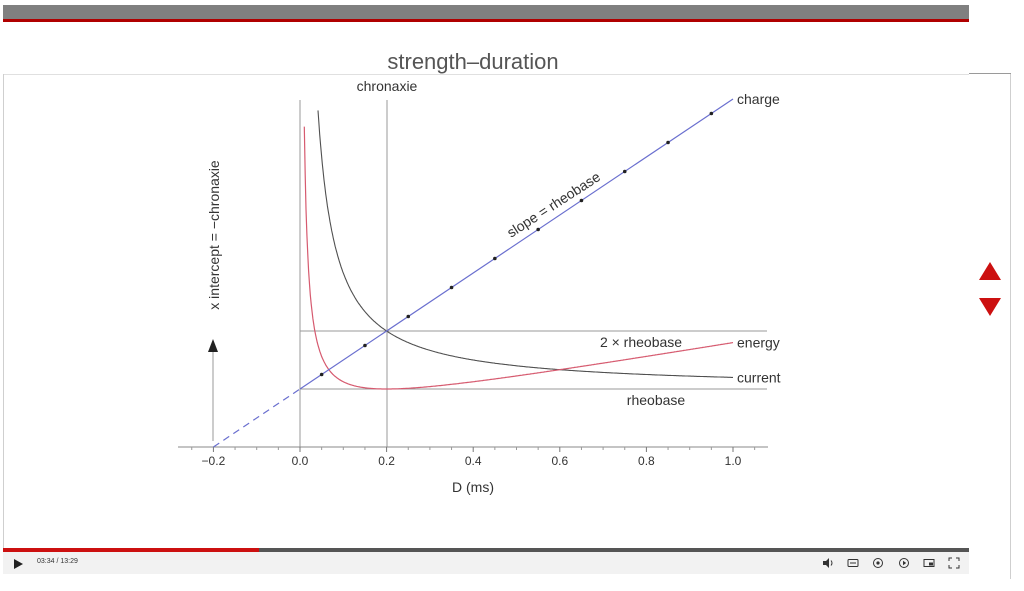 This screenshot has height=591, width=1024. What do you see at coordinates (46, 561) in the screenshot?
I see `current-time: 03:34` at bounding box center [46, 561].